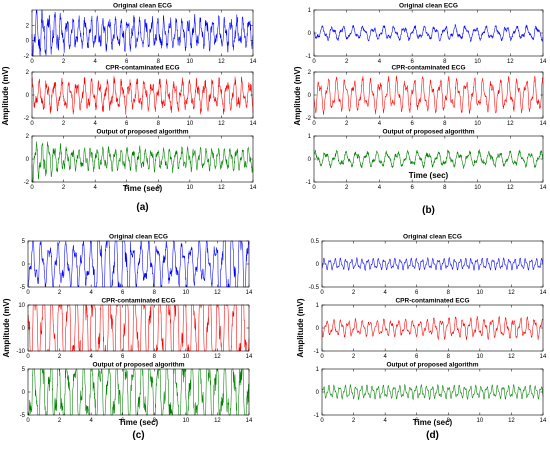  What do you see at coordinates (142, 207) in the screenshot?
I see `panel-label: (a)` at bounding box center [142, 207].